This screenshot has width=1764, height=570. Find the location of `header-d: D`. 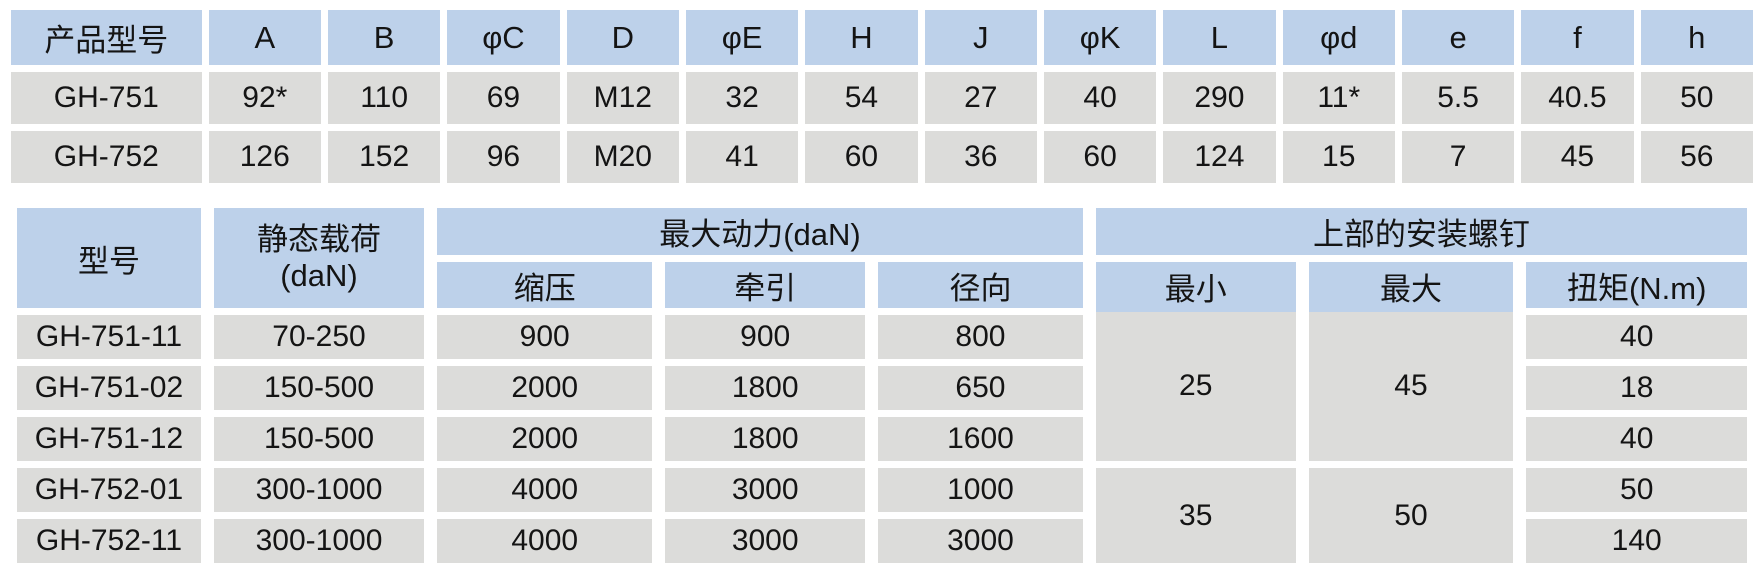

header-d: D is located at coordinates (622, 37).